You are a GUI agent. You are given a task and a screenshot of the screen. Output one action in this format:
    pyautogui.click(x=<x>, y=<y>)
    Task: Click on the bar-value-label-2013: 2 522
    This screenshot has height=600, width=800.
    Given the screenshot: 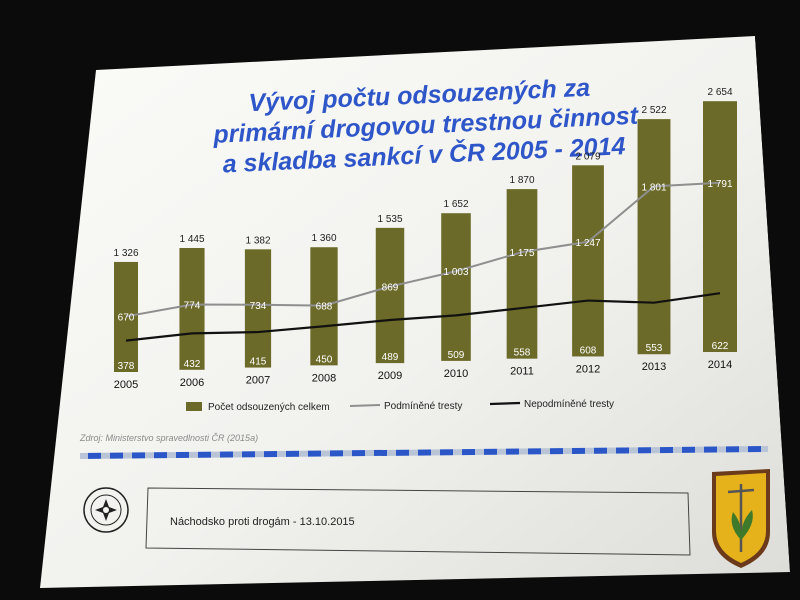 What is the action you would take?
    pyautogui.click(x=653, y=110)
    